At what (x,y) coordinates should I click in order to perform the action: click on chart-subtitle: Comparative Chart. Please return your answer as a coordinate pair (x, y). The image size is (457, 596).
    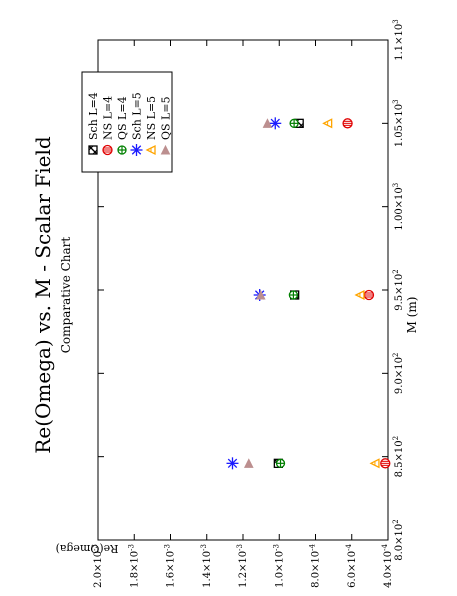
    Looking at the image, I should click on (66, 295).